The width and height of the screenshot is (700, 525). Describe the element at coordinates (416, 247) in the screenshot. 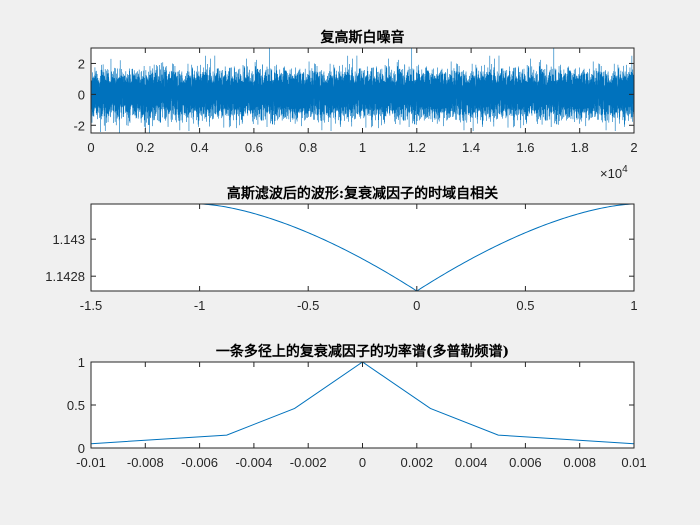

I see `series-line-autocorr` at that location.